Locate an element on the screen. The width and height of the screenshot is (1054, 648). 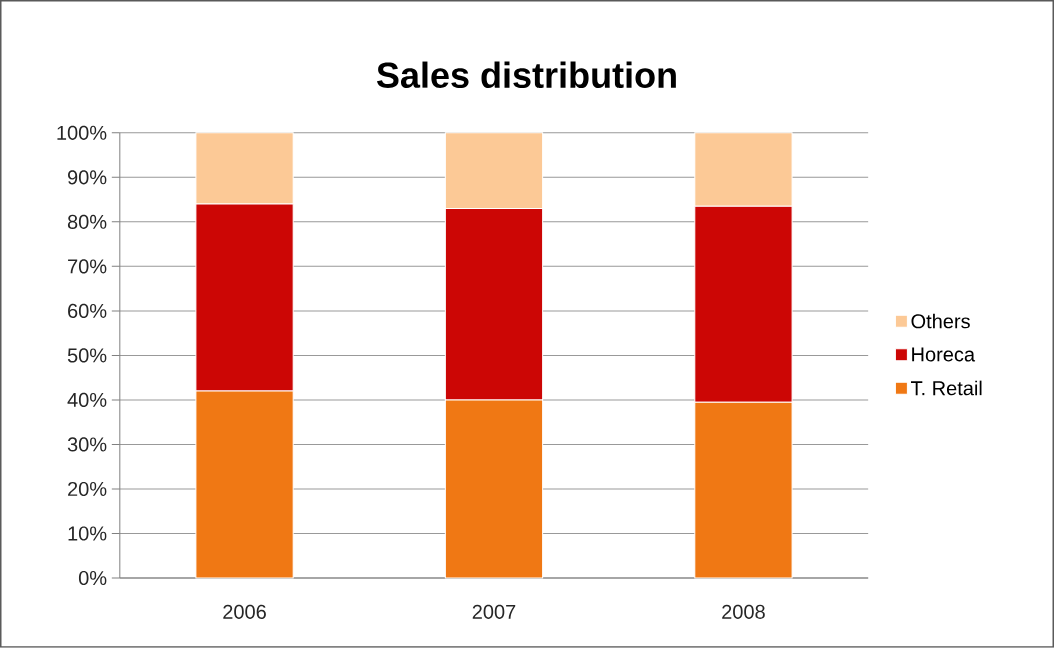
x-tick-label: 2006 is located at coordinates (244, 611).